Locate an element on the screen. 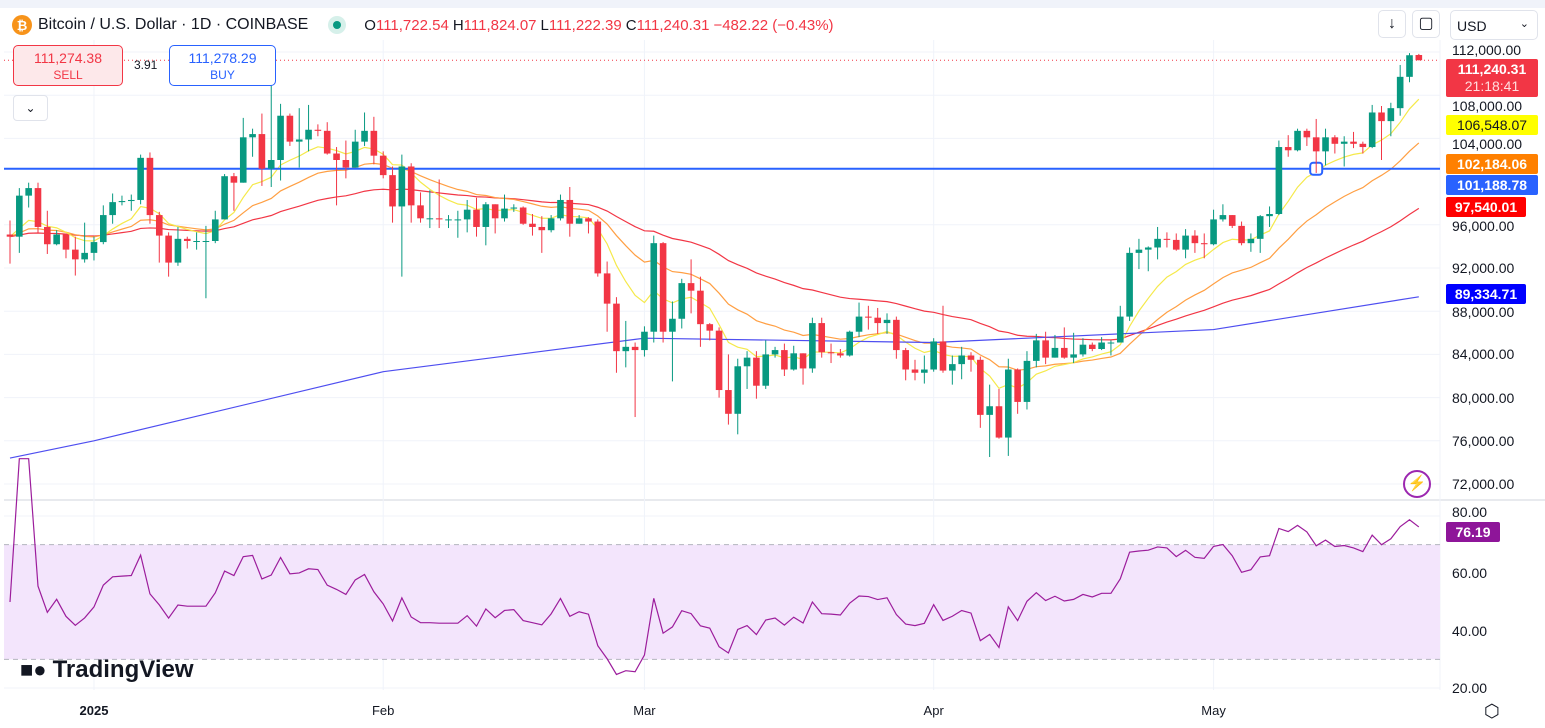 This screenshot has width=1545, height=728. bitcoin-icon: ₿ is located at coordinates (22, 25).